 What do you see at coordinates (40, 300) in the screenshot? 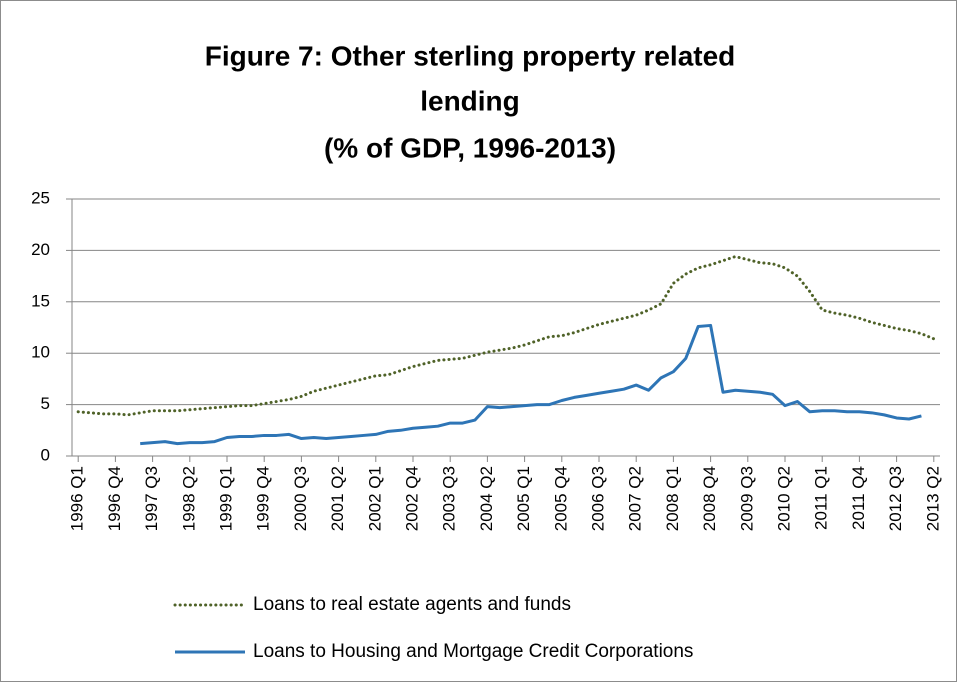
I see `y-tick-label: 15` at bounding box center [40, 300].